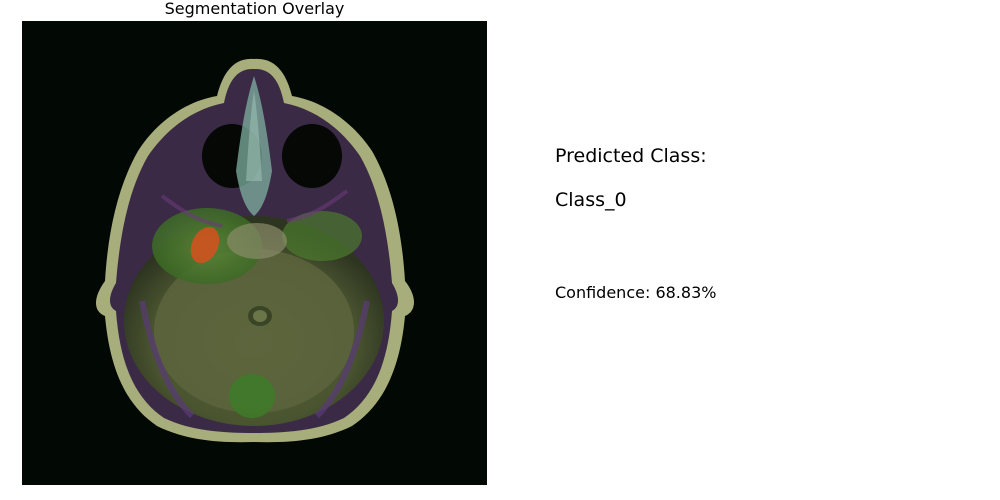 This screenshot has width=1000, height=500. I want to click on right-temporal-region, so click(322, 236).